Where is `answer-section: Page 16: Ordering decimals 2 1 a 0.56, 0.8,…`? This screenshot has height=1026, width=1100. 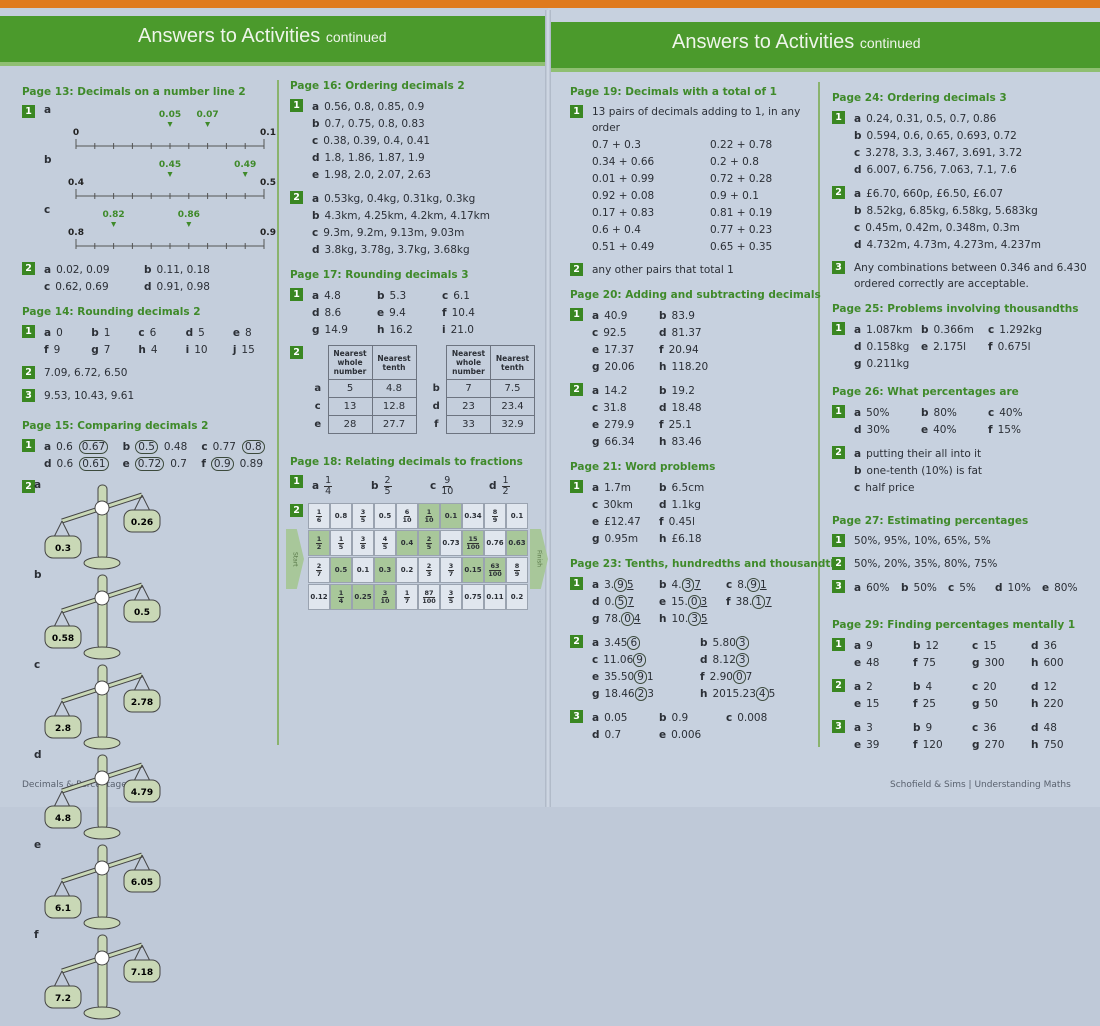 answer-section: Page 16: Ordering decimals 2 1 a 0.56, 0.8,… is located at coordinates (419, 172).